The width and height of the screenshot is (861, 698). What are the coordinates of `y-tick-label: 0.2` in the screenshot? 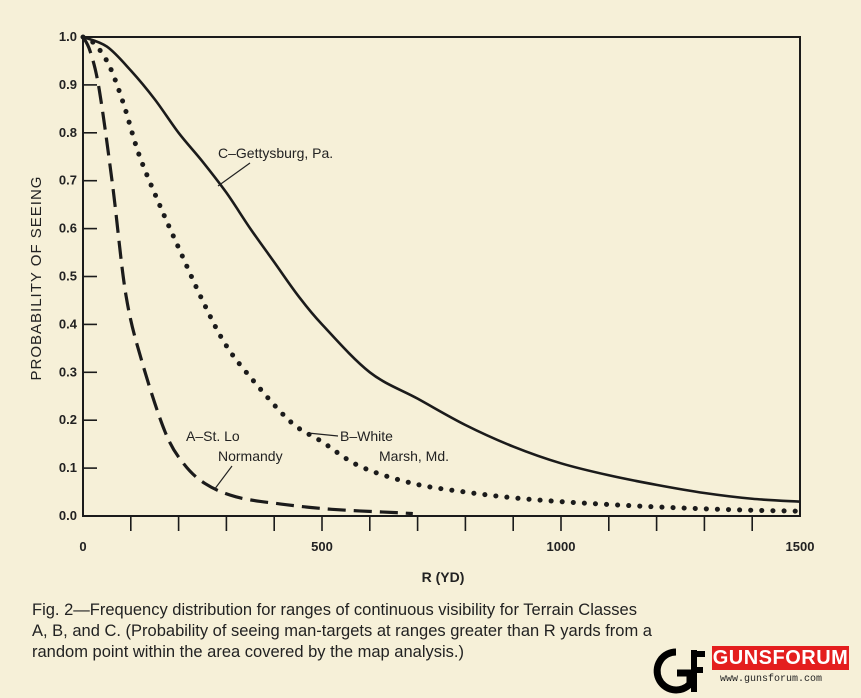 It's located at (68, 419).